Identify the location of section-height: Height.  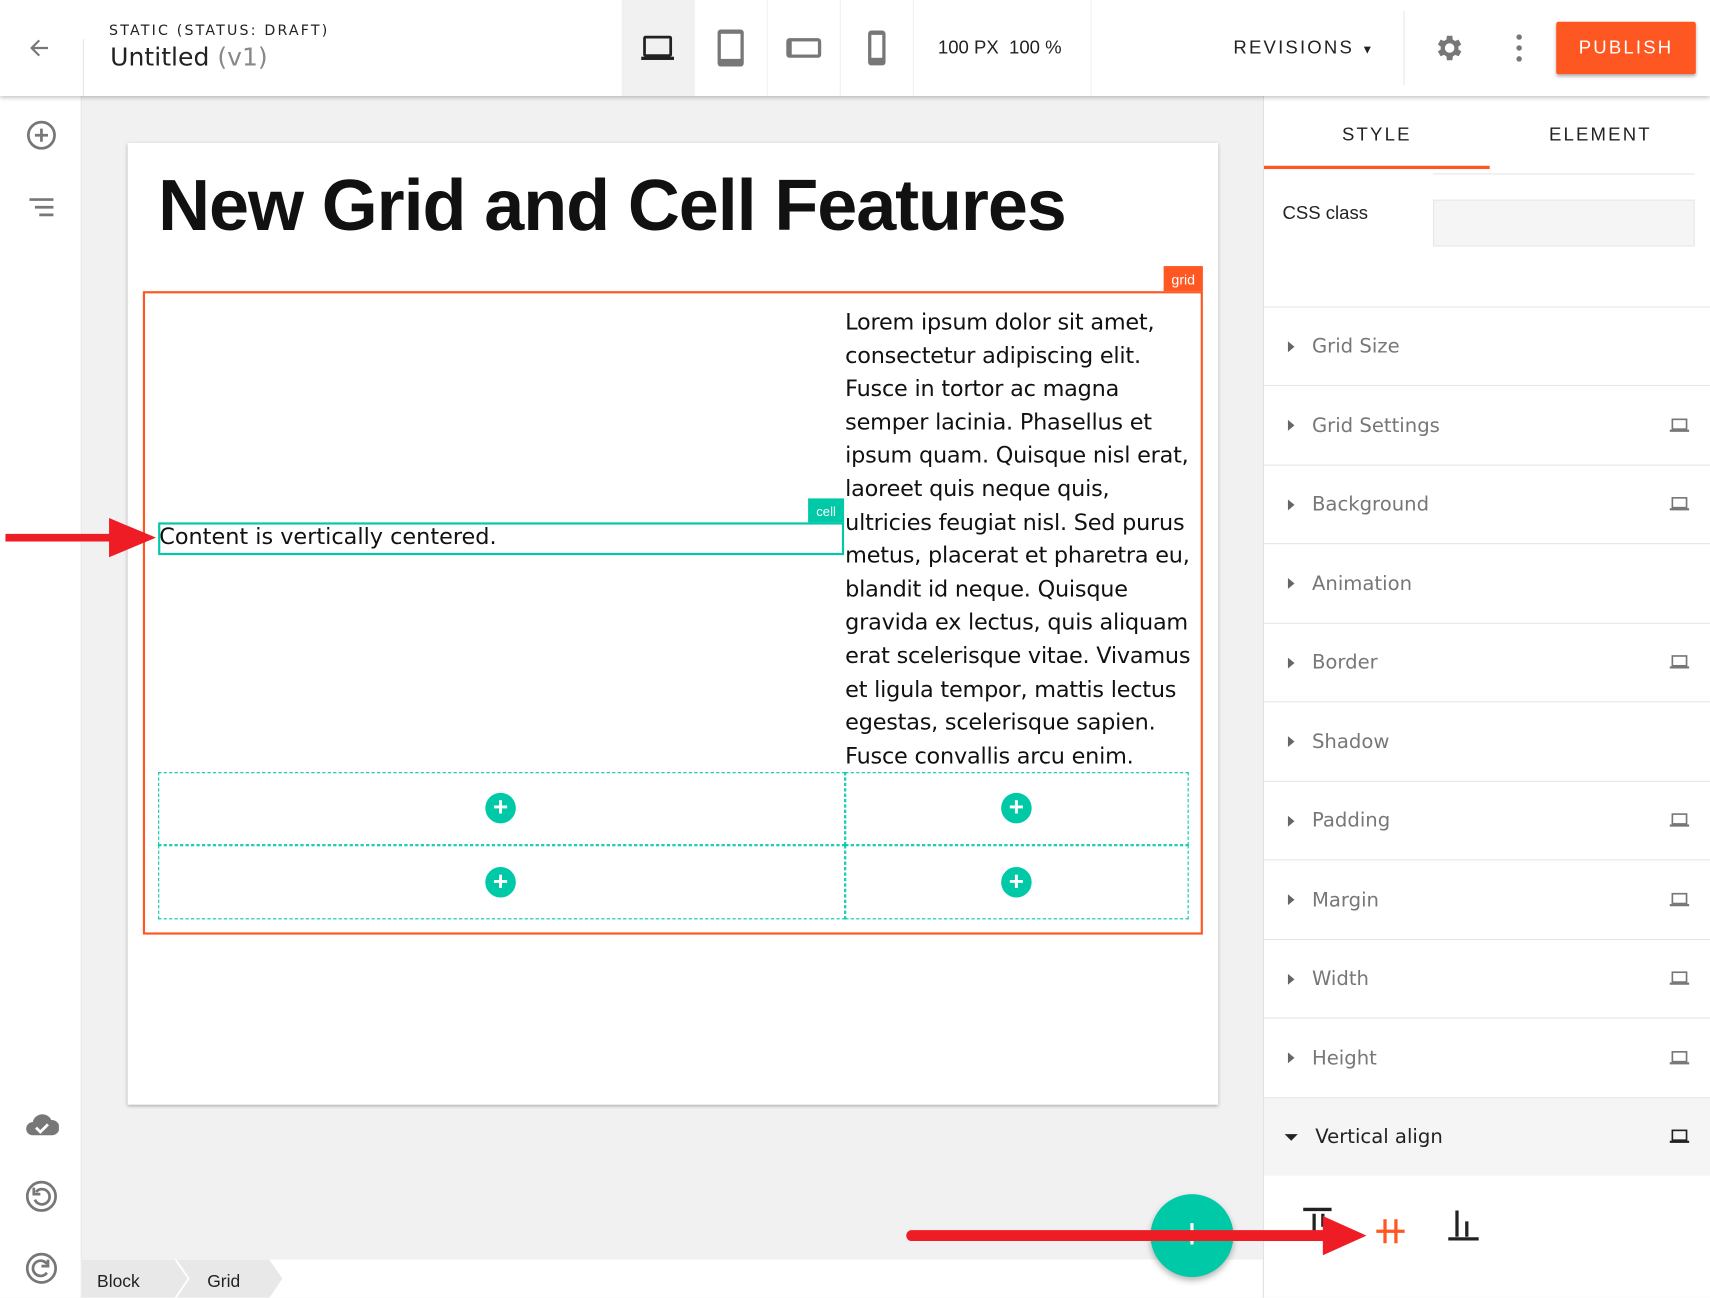
(1486, 1058).